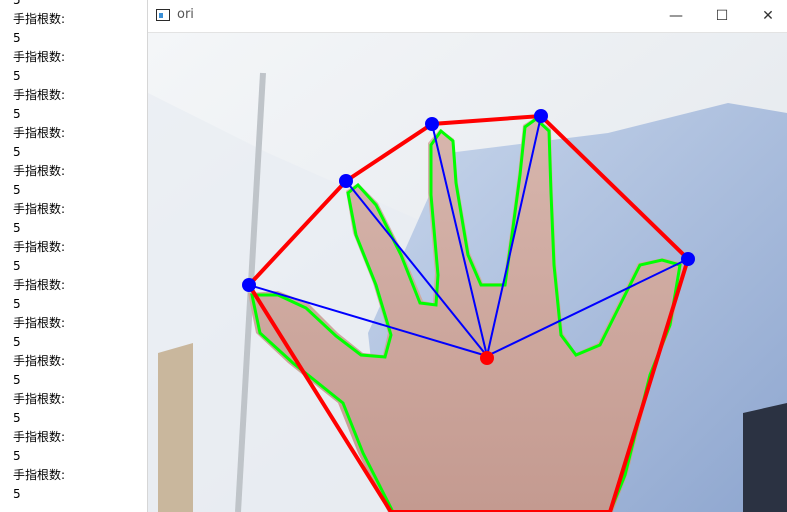 This screenshot has width=787, height=512. Describe the element at coordinates (487, 358) in the screenshot. I see `palm-center-point` at that location.